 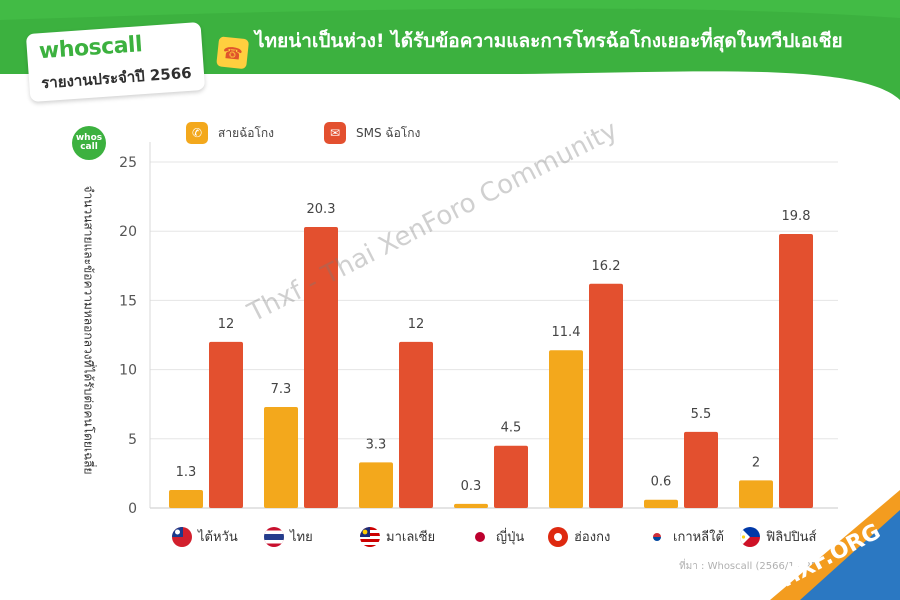 What do you see at coordinates (480, 536) in the screenshot?
I see `japan-flag-icon` at bounding box center [480, 536].